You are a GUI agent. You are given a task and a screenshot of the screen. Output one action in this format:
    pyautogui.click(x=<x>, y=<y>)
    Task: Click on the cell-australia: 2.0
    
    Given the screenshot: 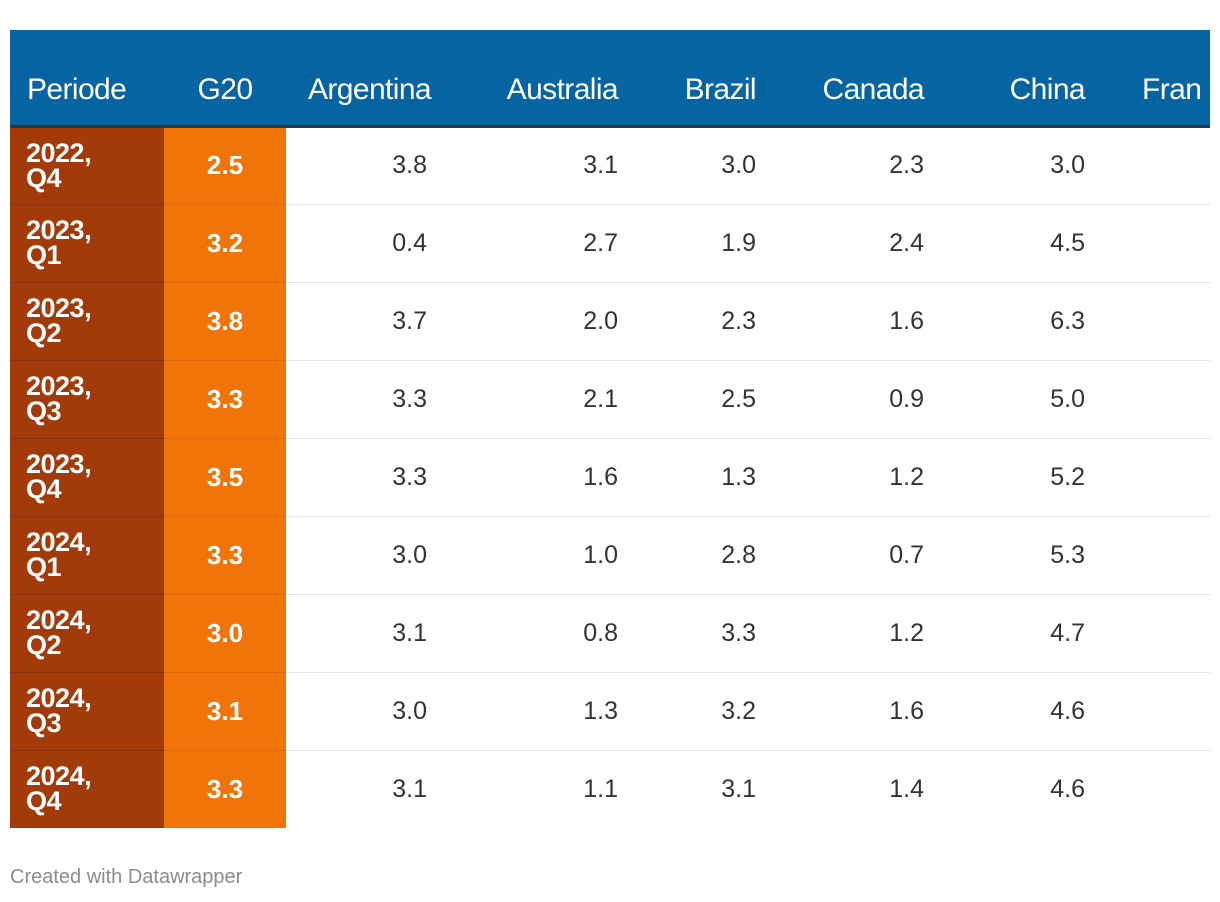 What is the action you would take?
    pyautogui.click(x=556, y=321)
    